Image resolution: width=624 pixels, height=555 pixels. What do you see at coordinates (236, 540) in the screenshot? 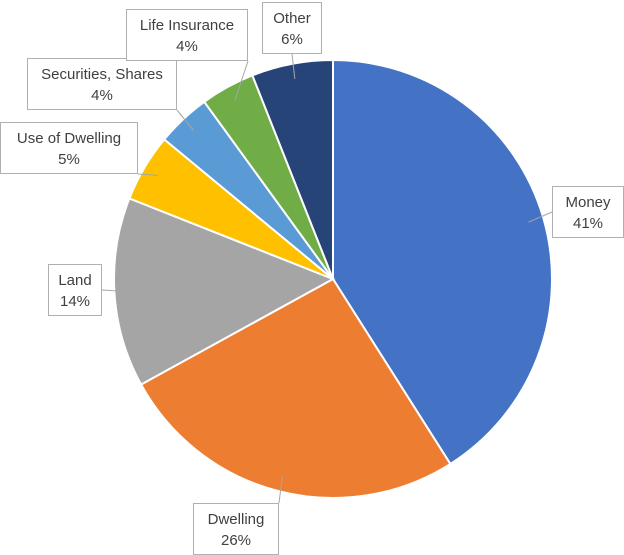
I see `percent-value: 26%` at bounding box center [236, 540].